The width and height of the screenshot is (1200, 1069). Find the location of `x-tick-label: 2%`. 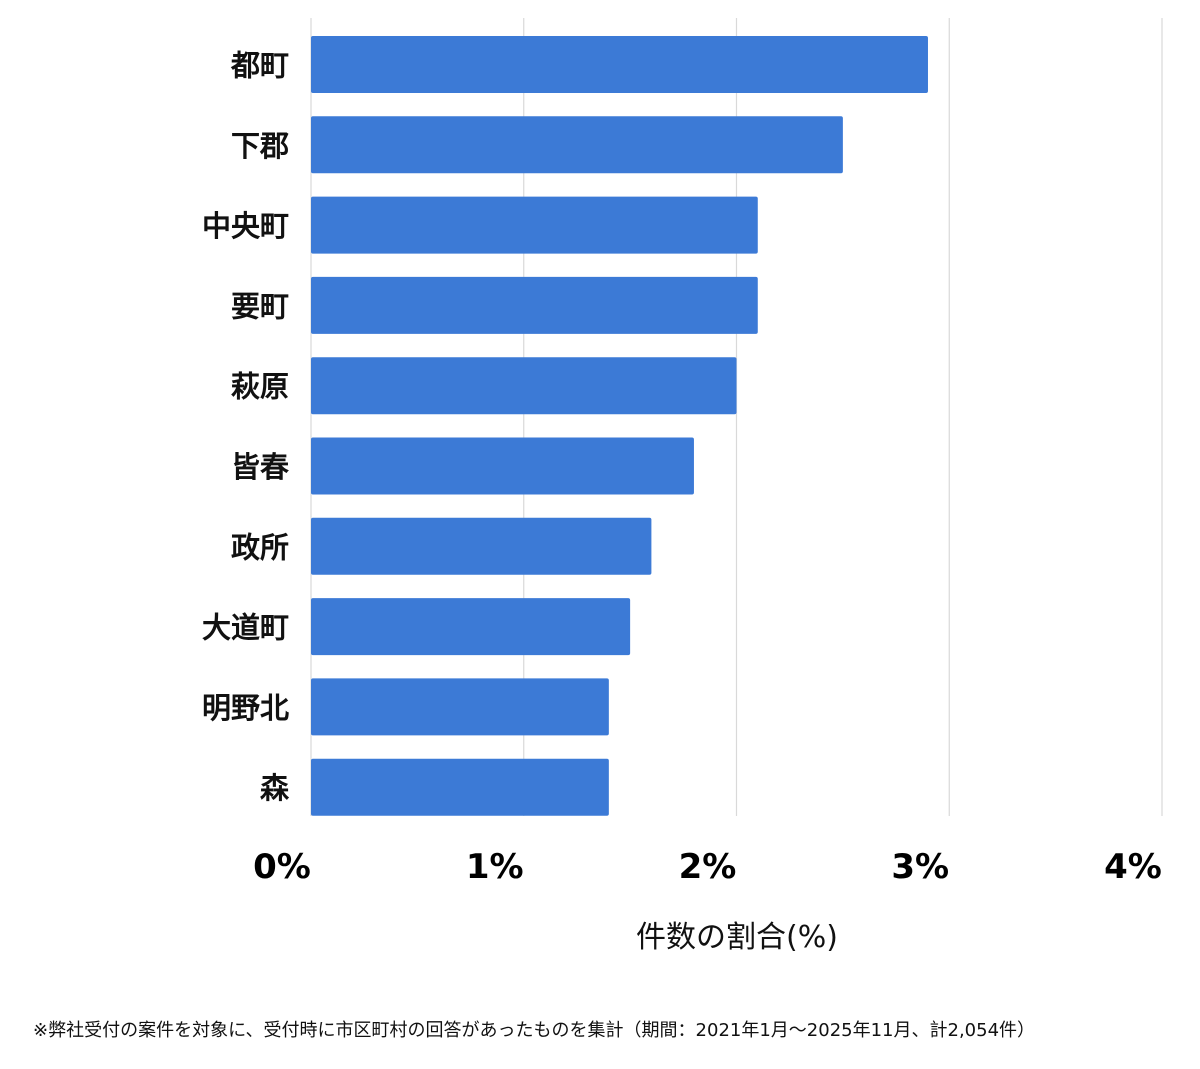

x-tick-label: 2% is located at coordinates (708, 867).